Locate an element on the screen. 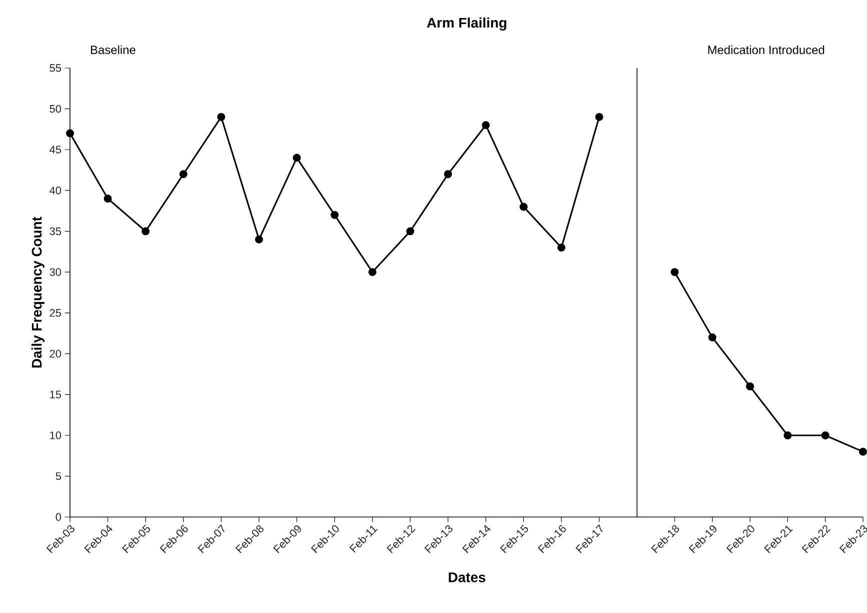  text: Baseline is located at coordinates (113, 49).